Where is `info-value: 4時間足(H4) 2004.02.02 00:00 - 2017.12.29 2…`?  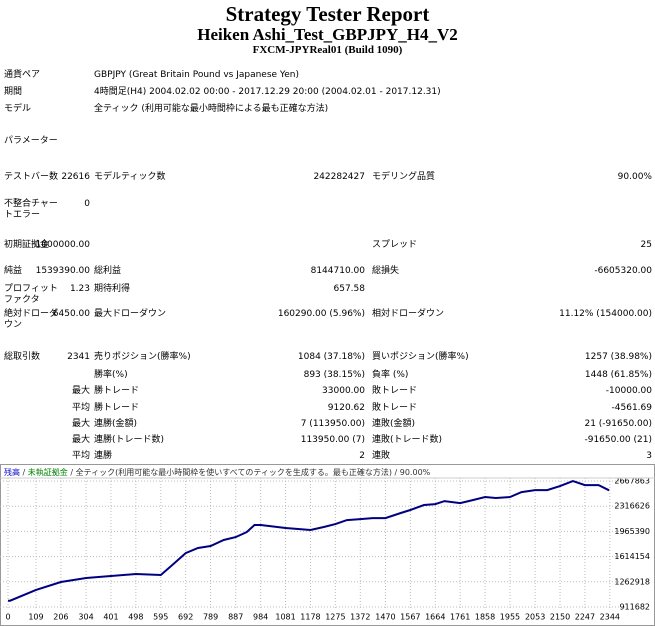 info-value: 4時間足(H4) 2004.02.02 00:00 - 2017.12.29 2… is located at coordinates (267, 92).